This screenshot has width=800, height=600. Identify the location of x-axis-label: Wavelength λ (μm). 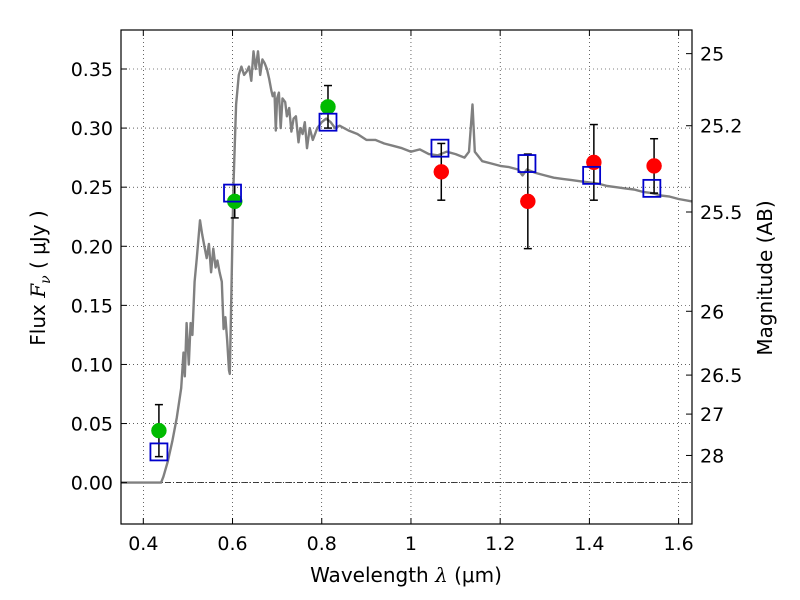
(406, 575).